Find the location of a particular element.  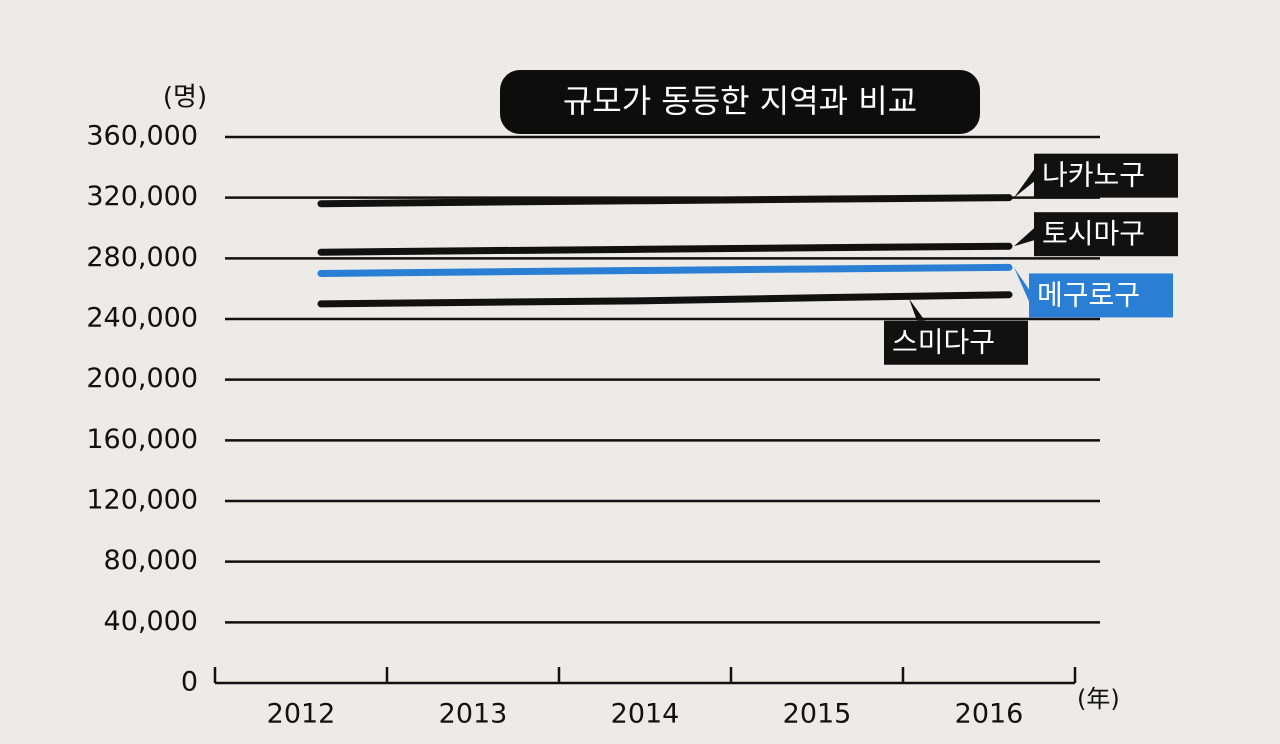

legend-label: 스미다구 is located at coordinates (943, 342).